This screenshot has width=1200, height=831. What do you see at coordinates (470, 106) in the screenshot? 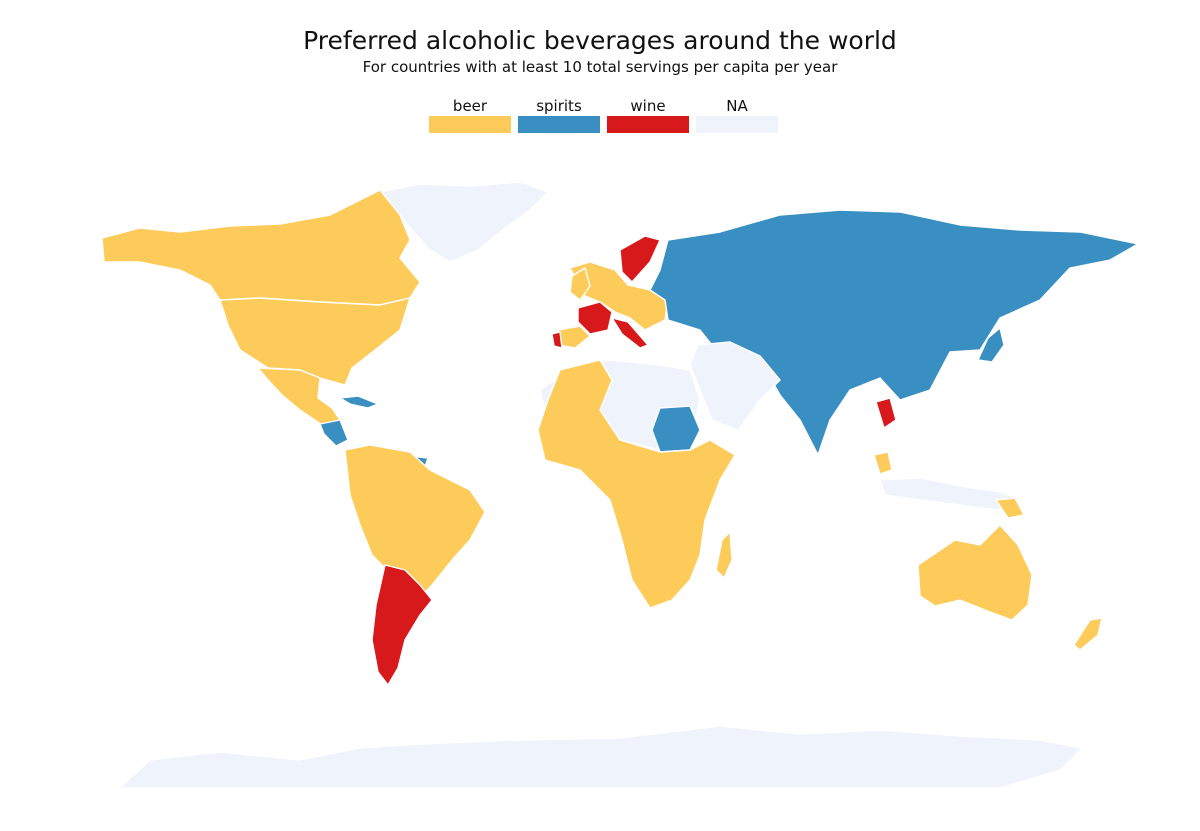
I see `legend-label-beer: beer` at bounding box center [470, 106].